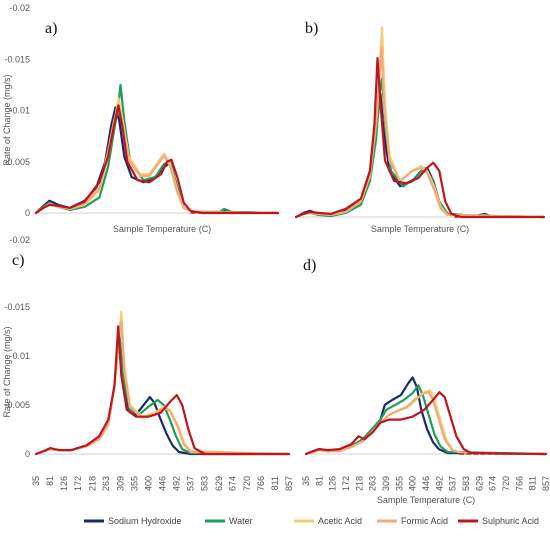  What do you see at coordinates (145, 521) in the screenshot?
I see `legend-label: Sodium Hydroxide` at bounding box center [145, 521].